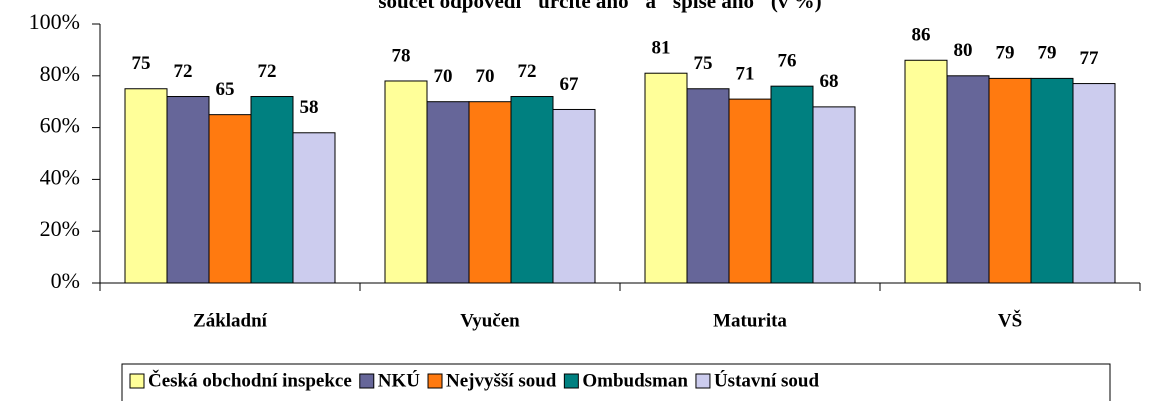 Image resolution: width=1172 pixels, height=401 pixels. I want to click on y-tick-label: 100%, so click(54, 21).